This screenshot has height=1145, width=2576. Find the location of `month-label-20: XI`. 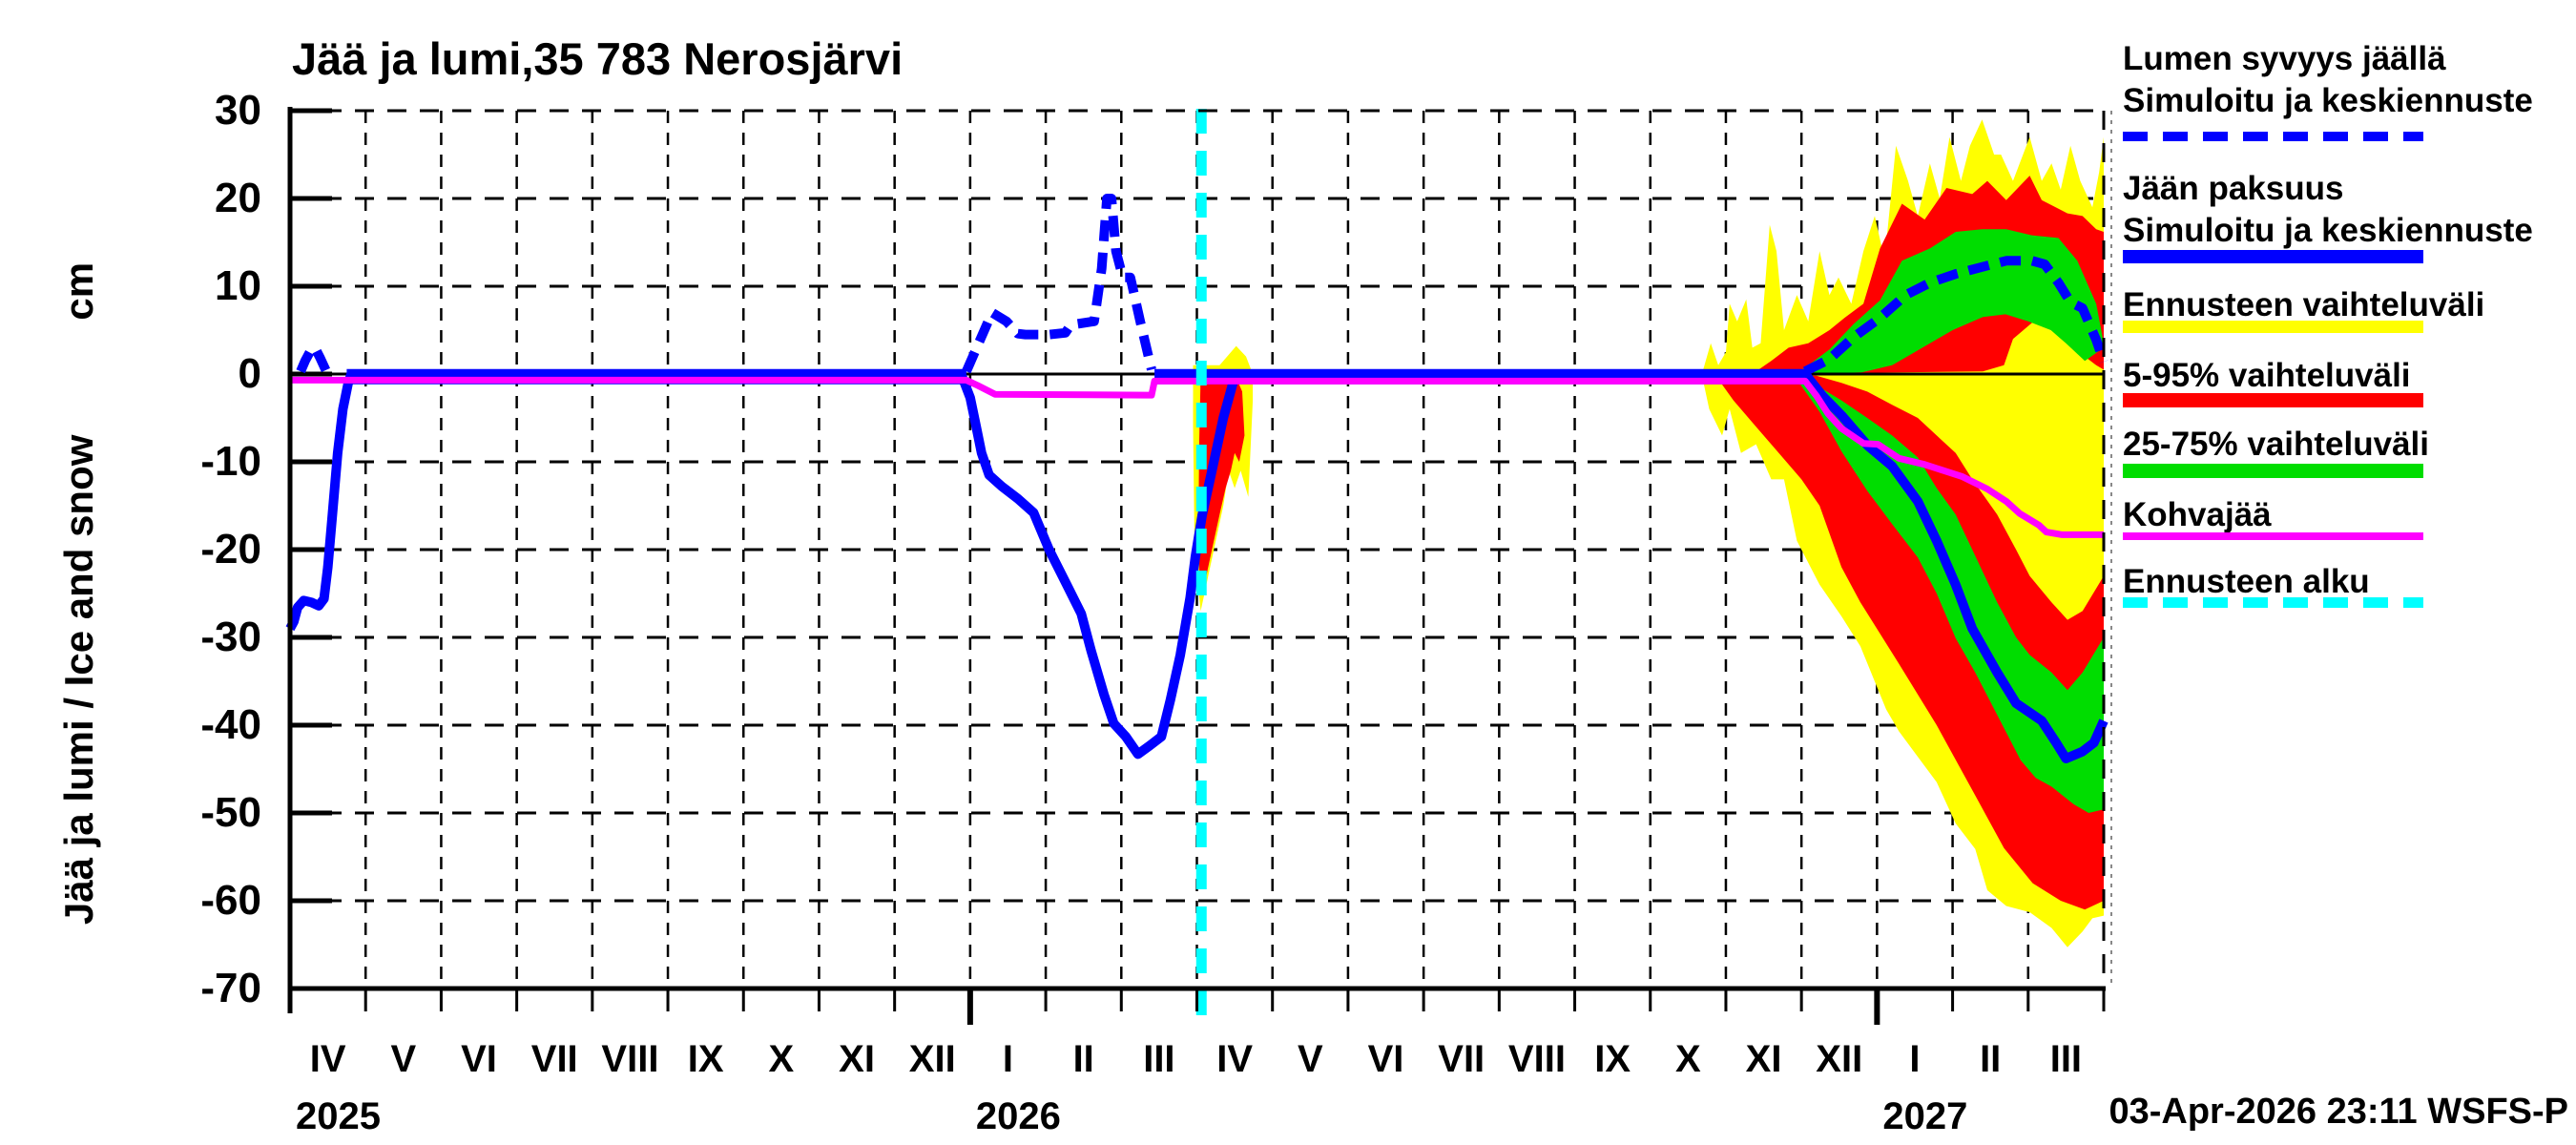

month-label-20: XI is located at coordinates (1763, 1059).